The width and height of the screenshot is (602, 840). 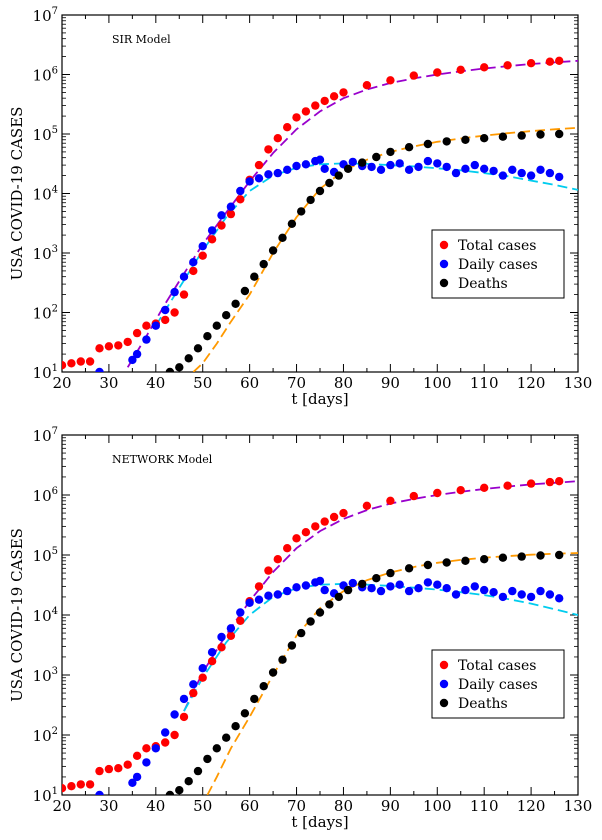 What do you see at coordinates (366, 244) in the screenshot?
I see `fit-curve` at bounding box center [366, 244].